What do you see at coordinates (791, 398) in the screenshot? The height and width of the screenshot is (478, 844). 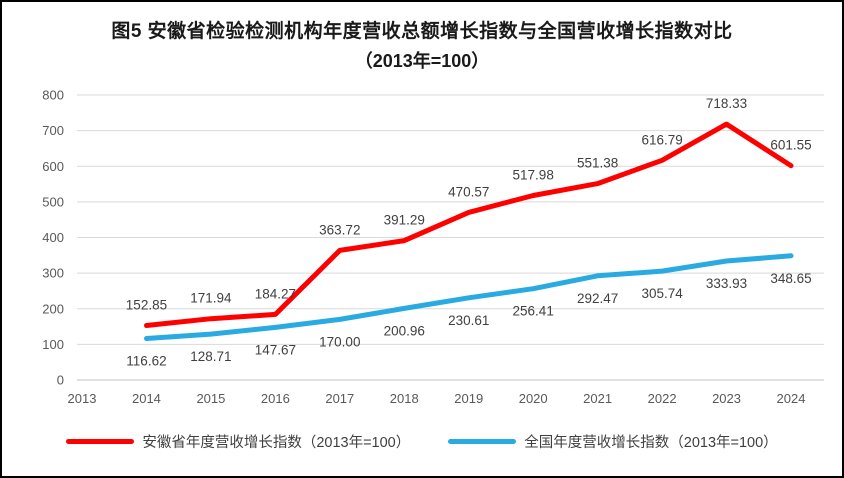 I see `x-axis-tick-label: 2024` at bounding box center [791, 398].